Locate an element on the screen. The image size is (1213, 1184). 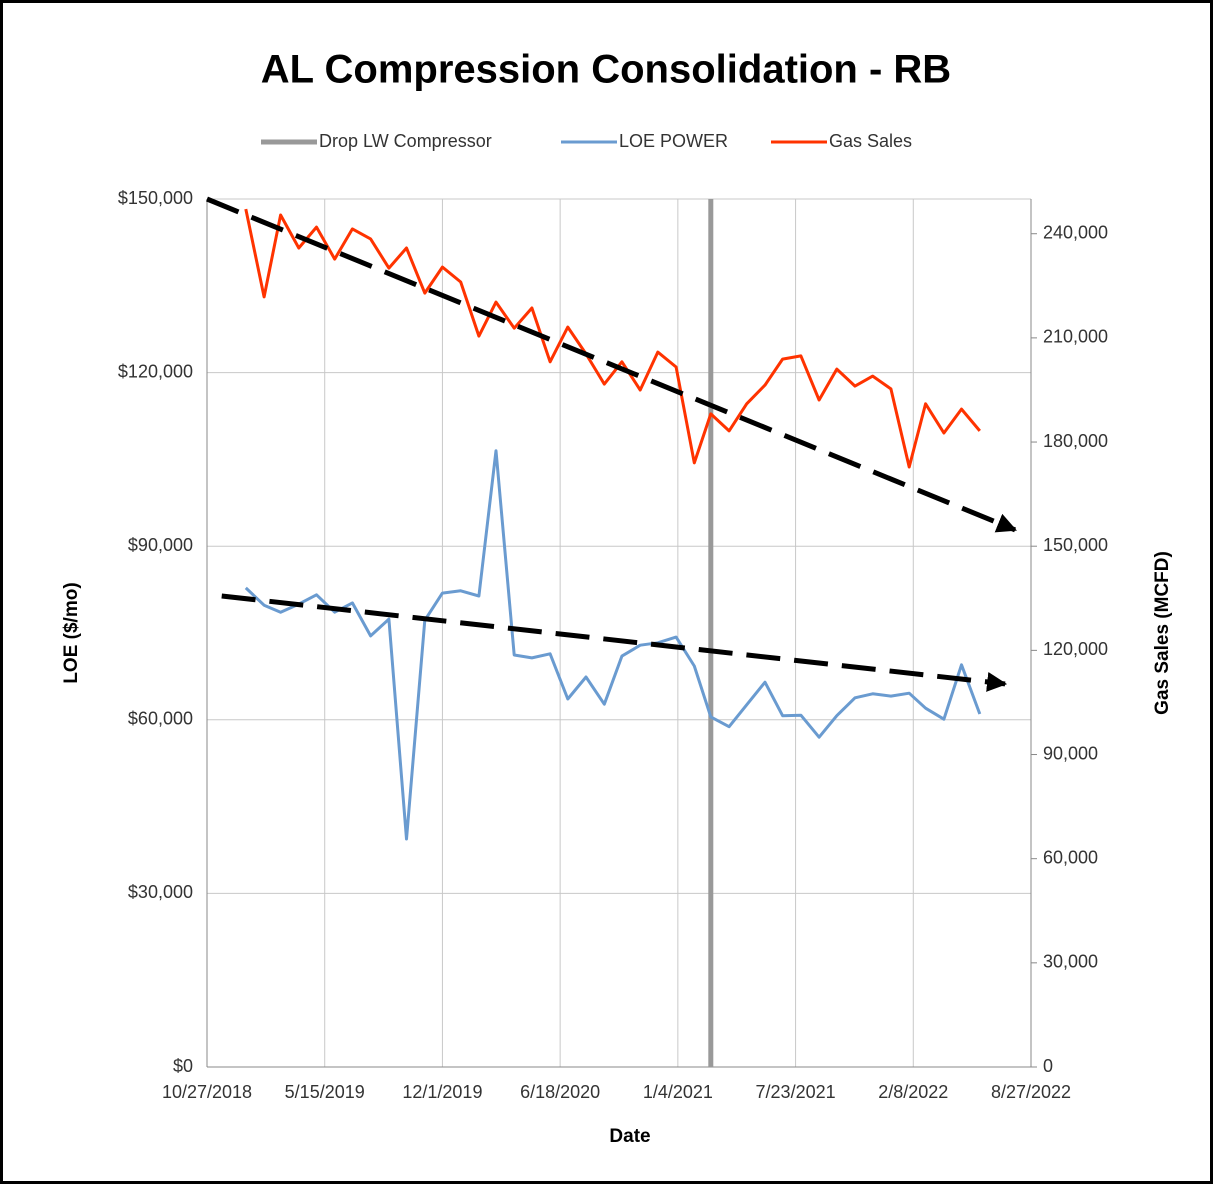
y-tick-label: $60,000 is located at coordinates (160, 719).